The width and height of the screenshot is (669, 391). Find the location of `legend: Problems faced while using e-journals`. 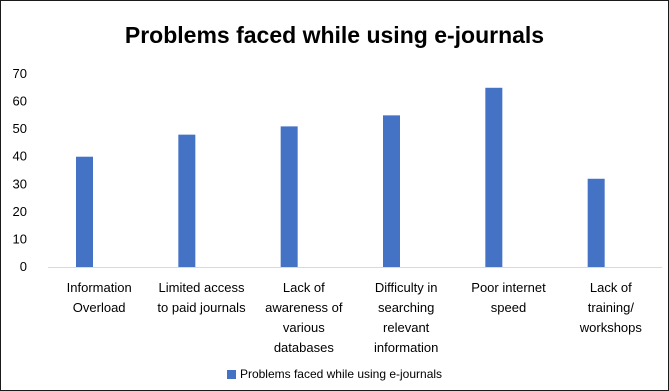

legend: Problems faced while using e-journals is located at coordinates (334, 374).